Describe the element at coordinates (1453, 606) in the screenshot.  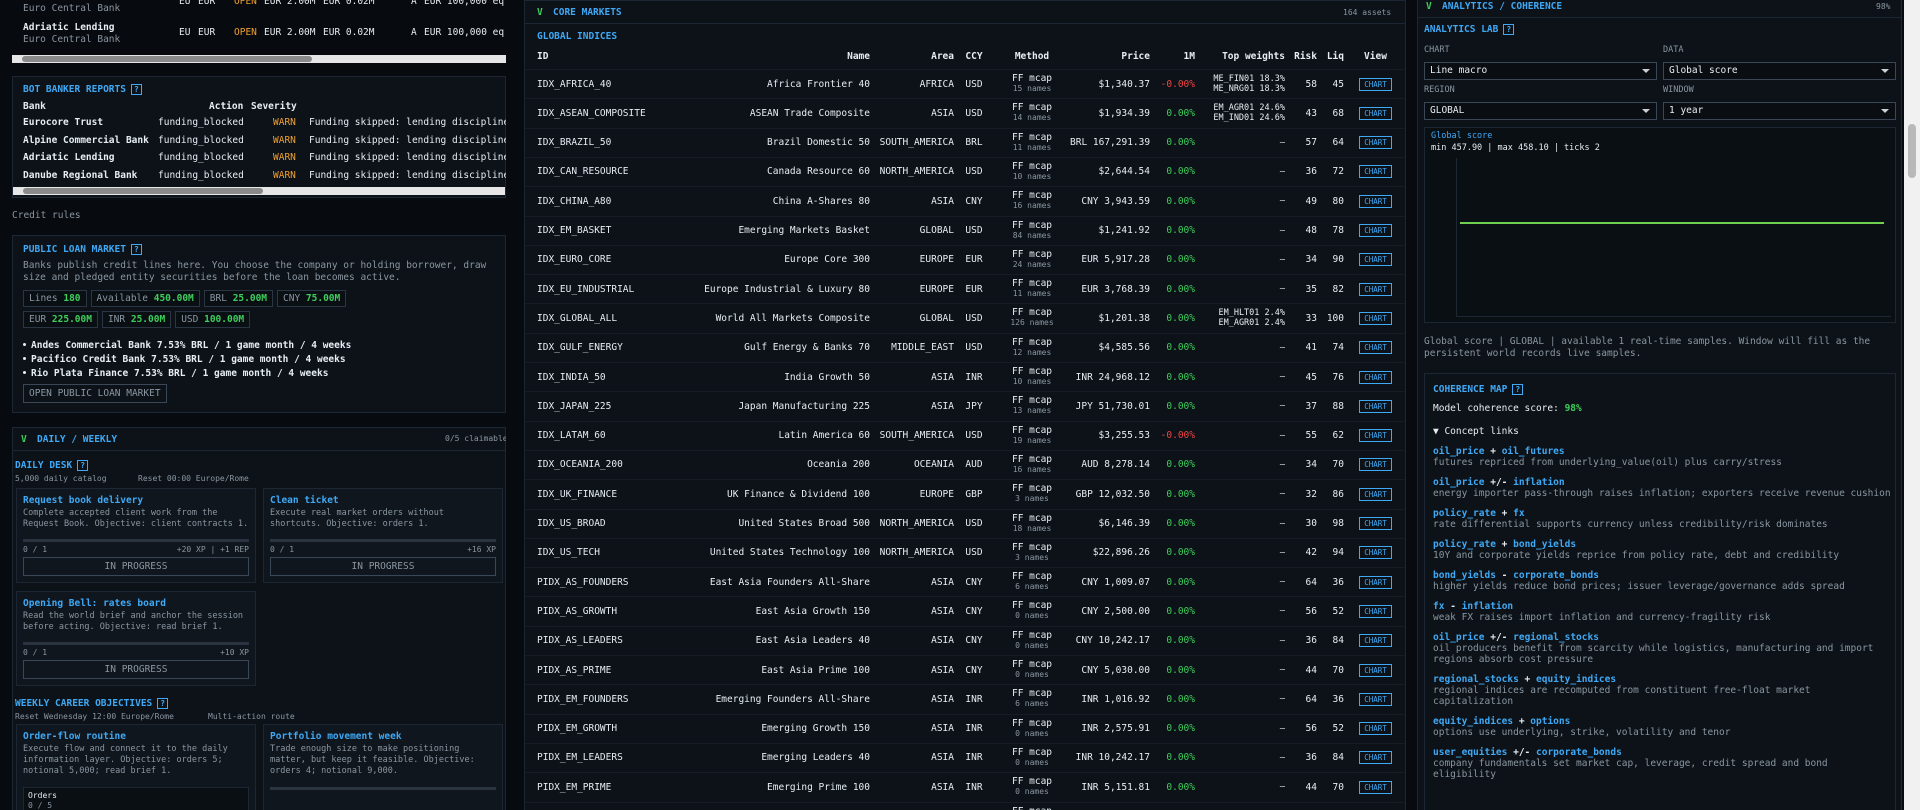
I see `link-op: -` at that location.